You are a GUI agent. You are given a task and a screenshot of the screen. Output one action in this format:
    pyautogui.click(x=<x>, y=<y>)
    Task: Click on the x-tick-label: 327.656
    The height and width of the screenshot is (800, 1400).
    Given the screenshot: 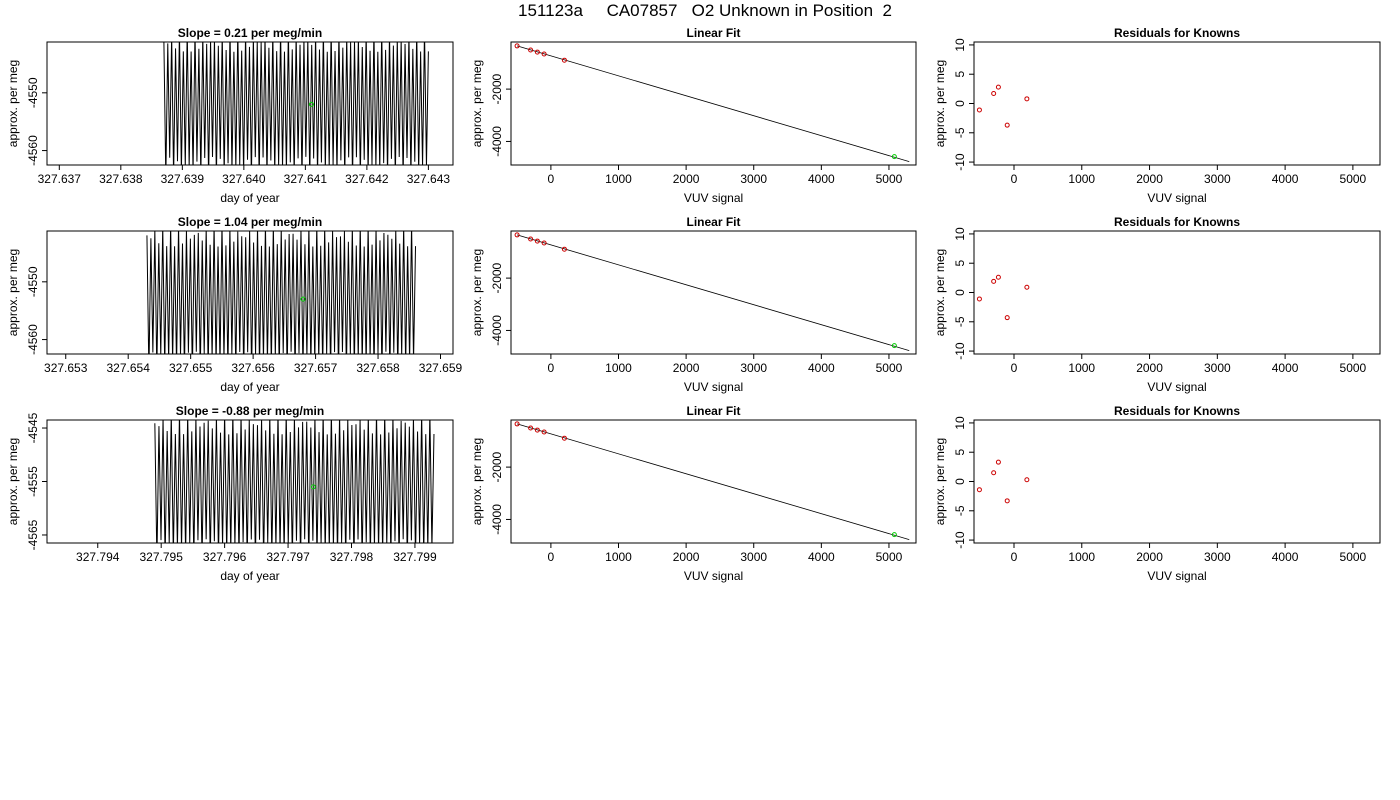 What is the action you would take?
    pyautogui.click(x=253, y=368)
    